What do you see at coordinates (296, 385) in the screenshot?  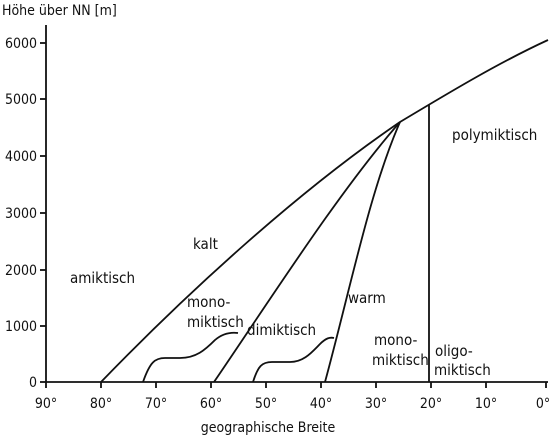 I see `x-ticks` at bounding box center [296, 385].